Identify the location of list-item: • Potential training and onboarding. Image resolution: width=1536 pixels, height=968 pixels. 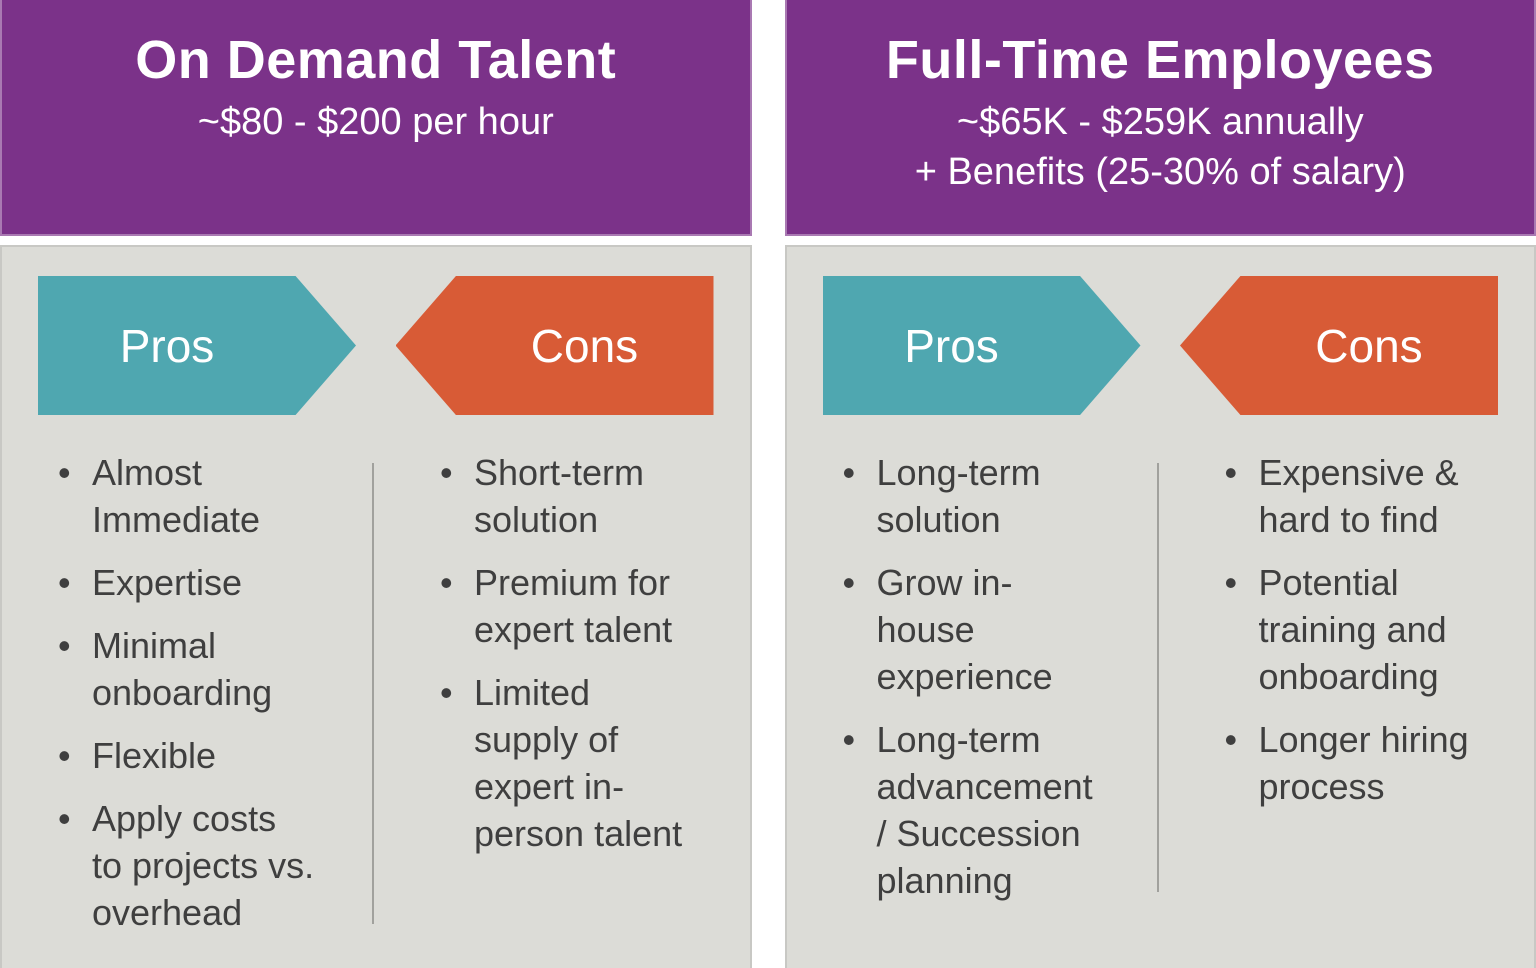
(1362, 629).